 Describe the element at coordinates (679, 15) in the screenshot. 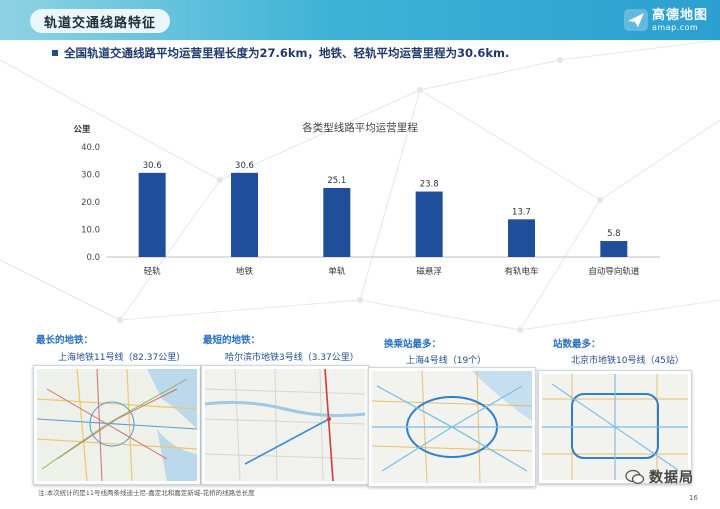

I see `logo-name: 高德地图` at that location.